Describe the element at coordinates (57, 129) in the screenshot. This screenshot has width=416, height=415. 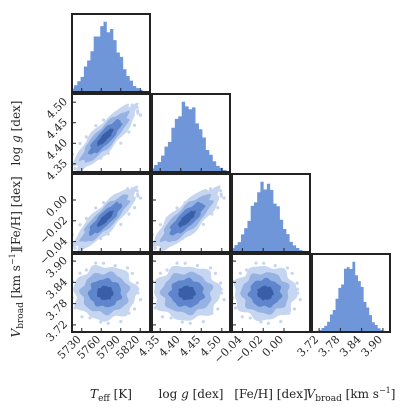
I see `y-tick-label-logg: 4.45` at that location.